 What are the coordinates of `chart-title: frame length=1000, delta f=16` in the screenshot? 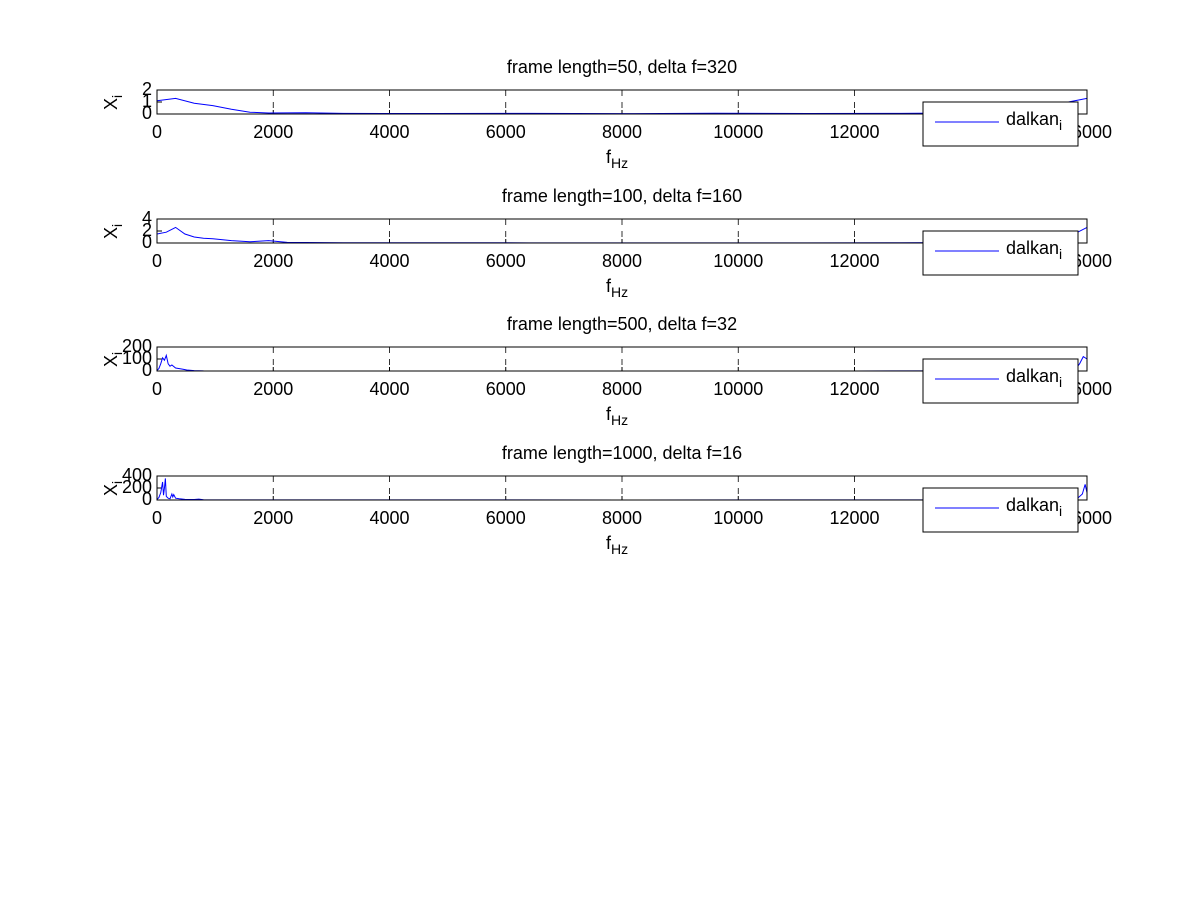 It's located at (622, 453).